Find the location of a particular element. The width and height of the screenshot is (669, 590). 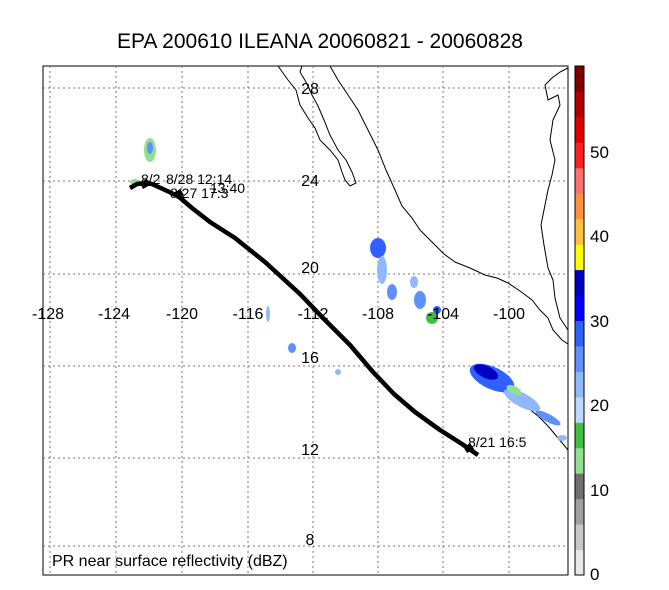

lon-label: -116 is located at coordinates (248, 314).